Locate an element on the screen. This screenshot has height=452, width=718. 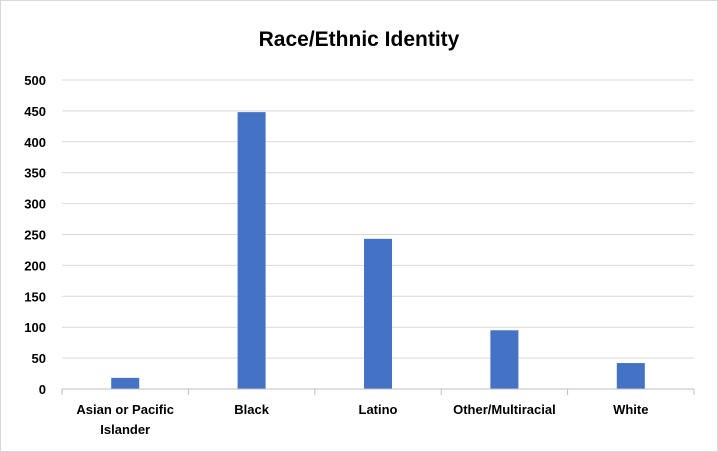
x-tick-label-1: Black is located at coordinates (251, 409).